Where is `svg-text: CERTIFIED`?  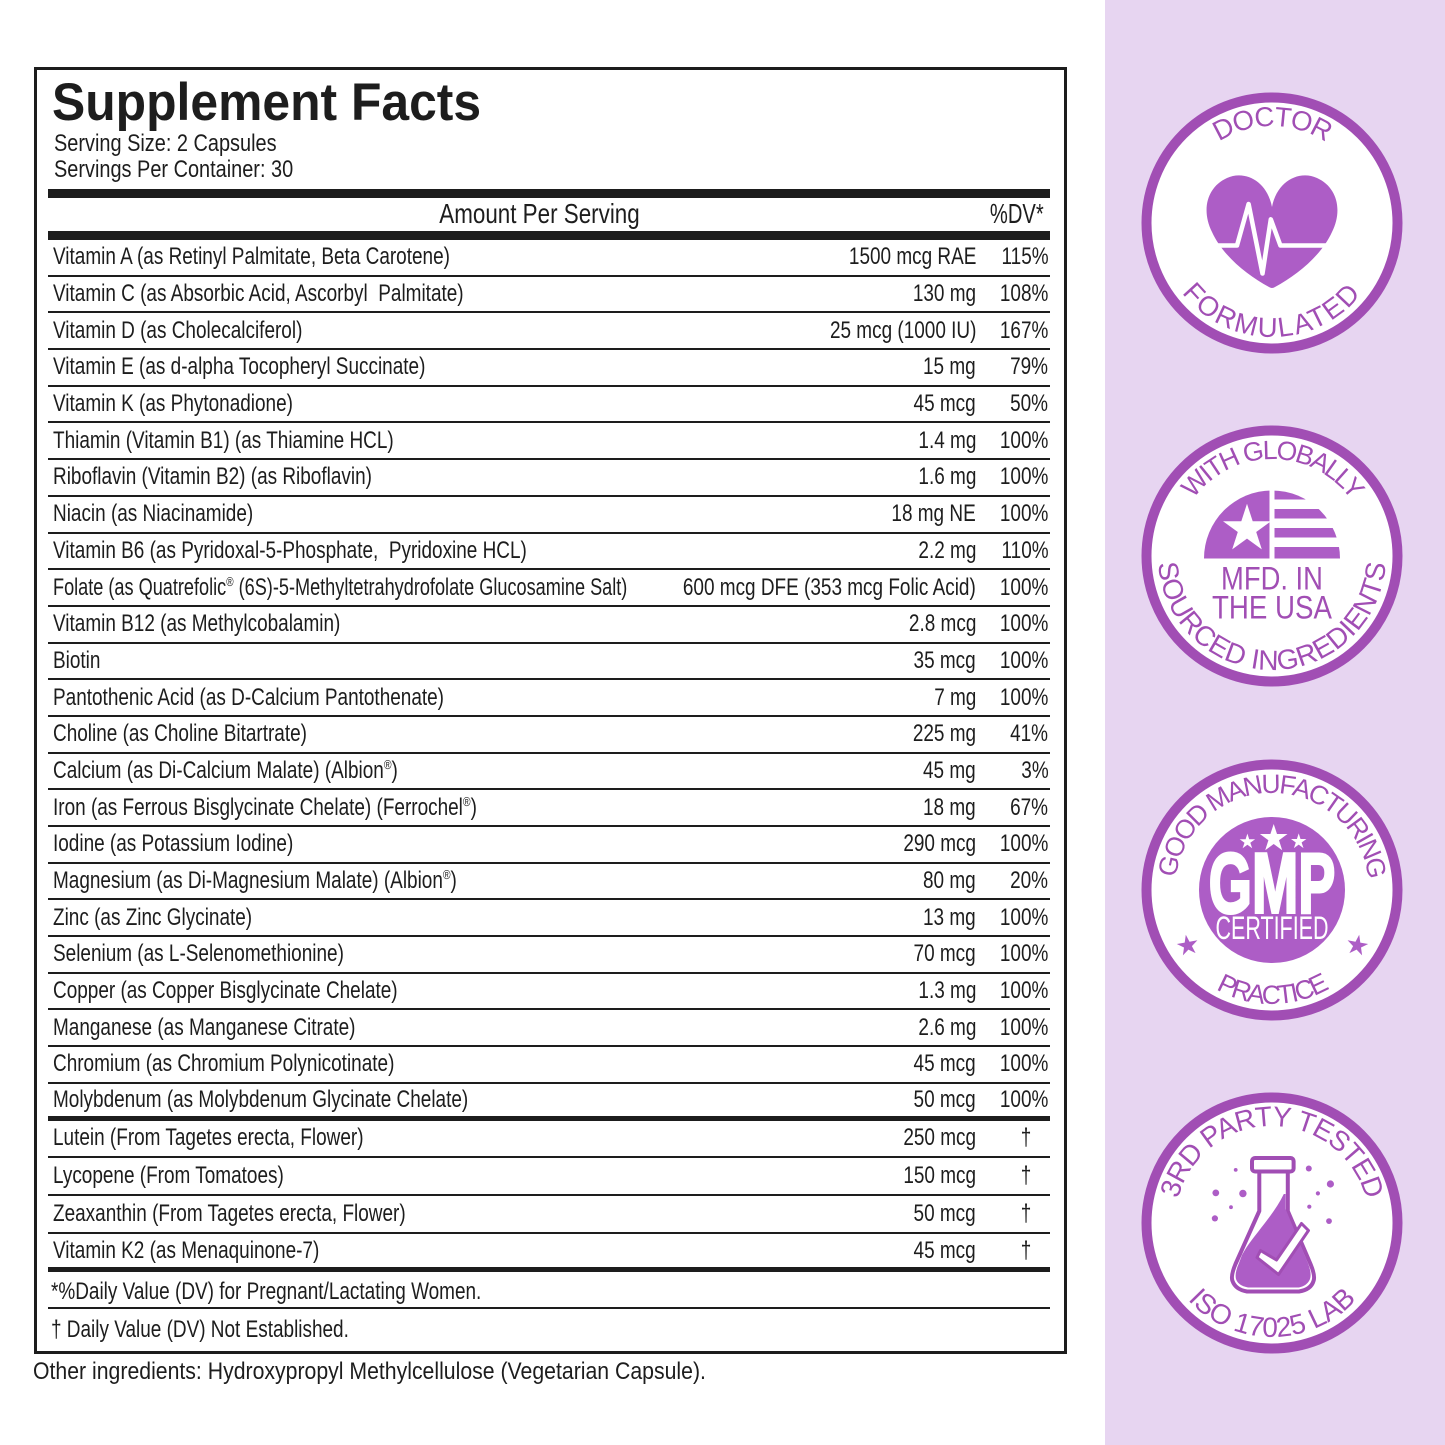
svg-text: CERTIFIED is located at coordinates (1271, 928).